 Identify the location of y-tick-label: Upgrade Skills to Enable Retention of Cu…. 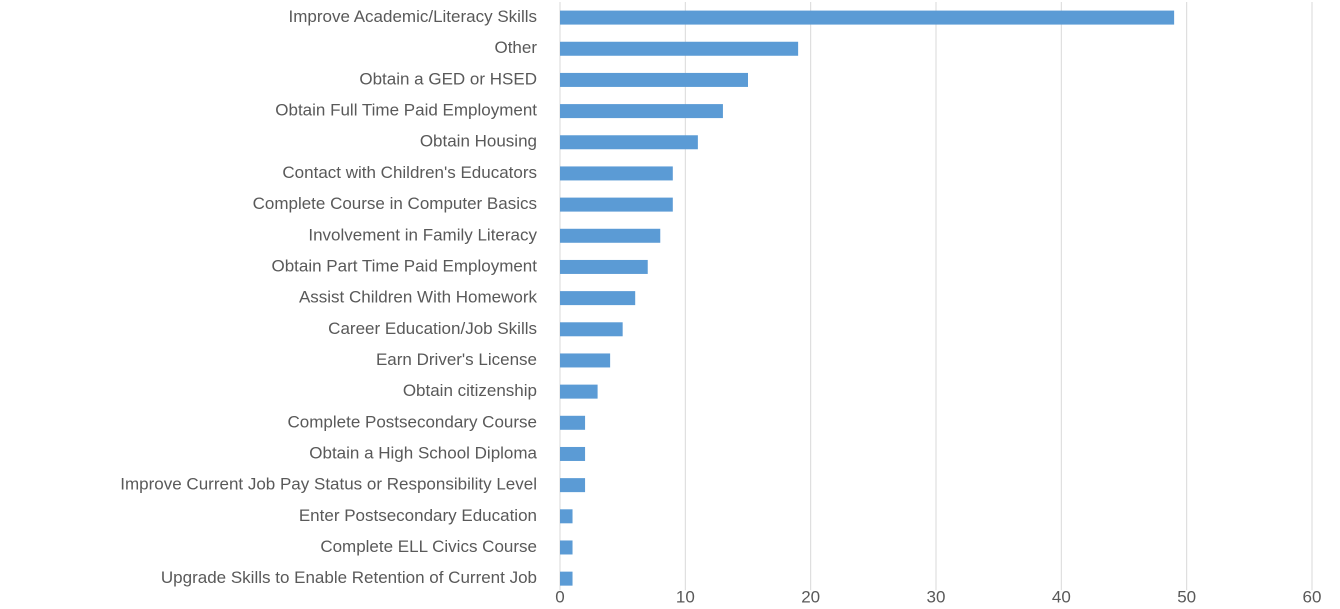
(349, 577).